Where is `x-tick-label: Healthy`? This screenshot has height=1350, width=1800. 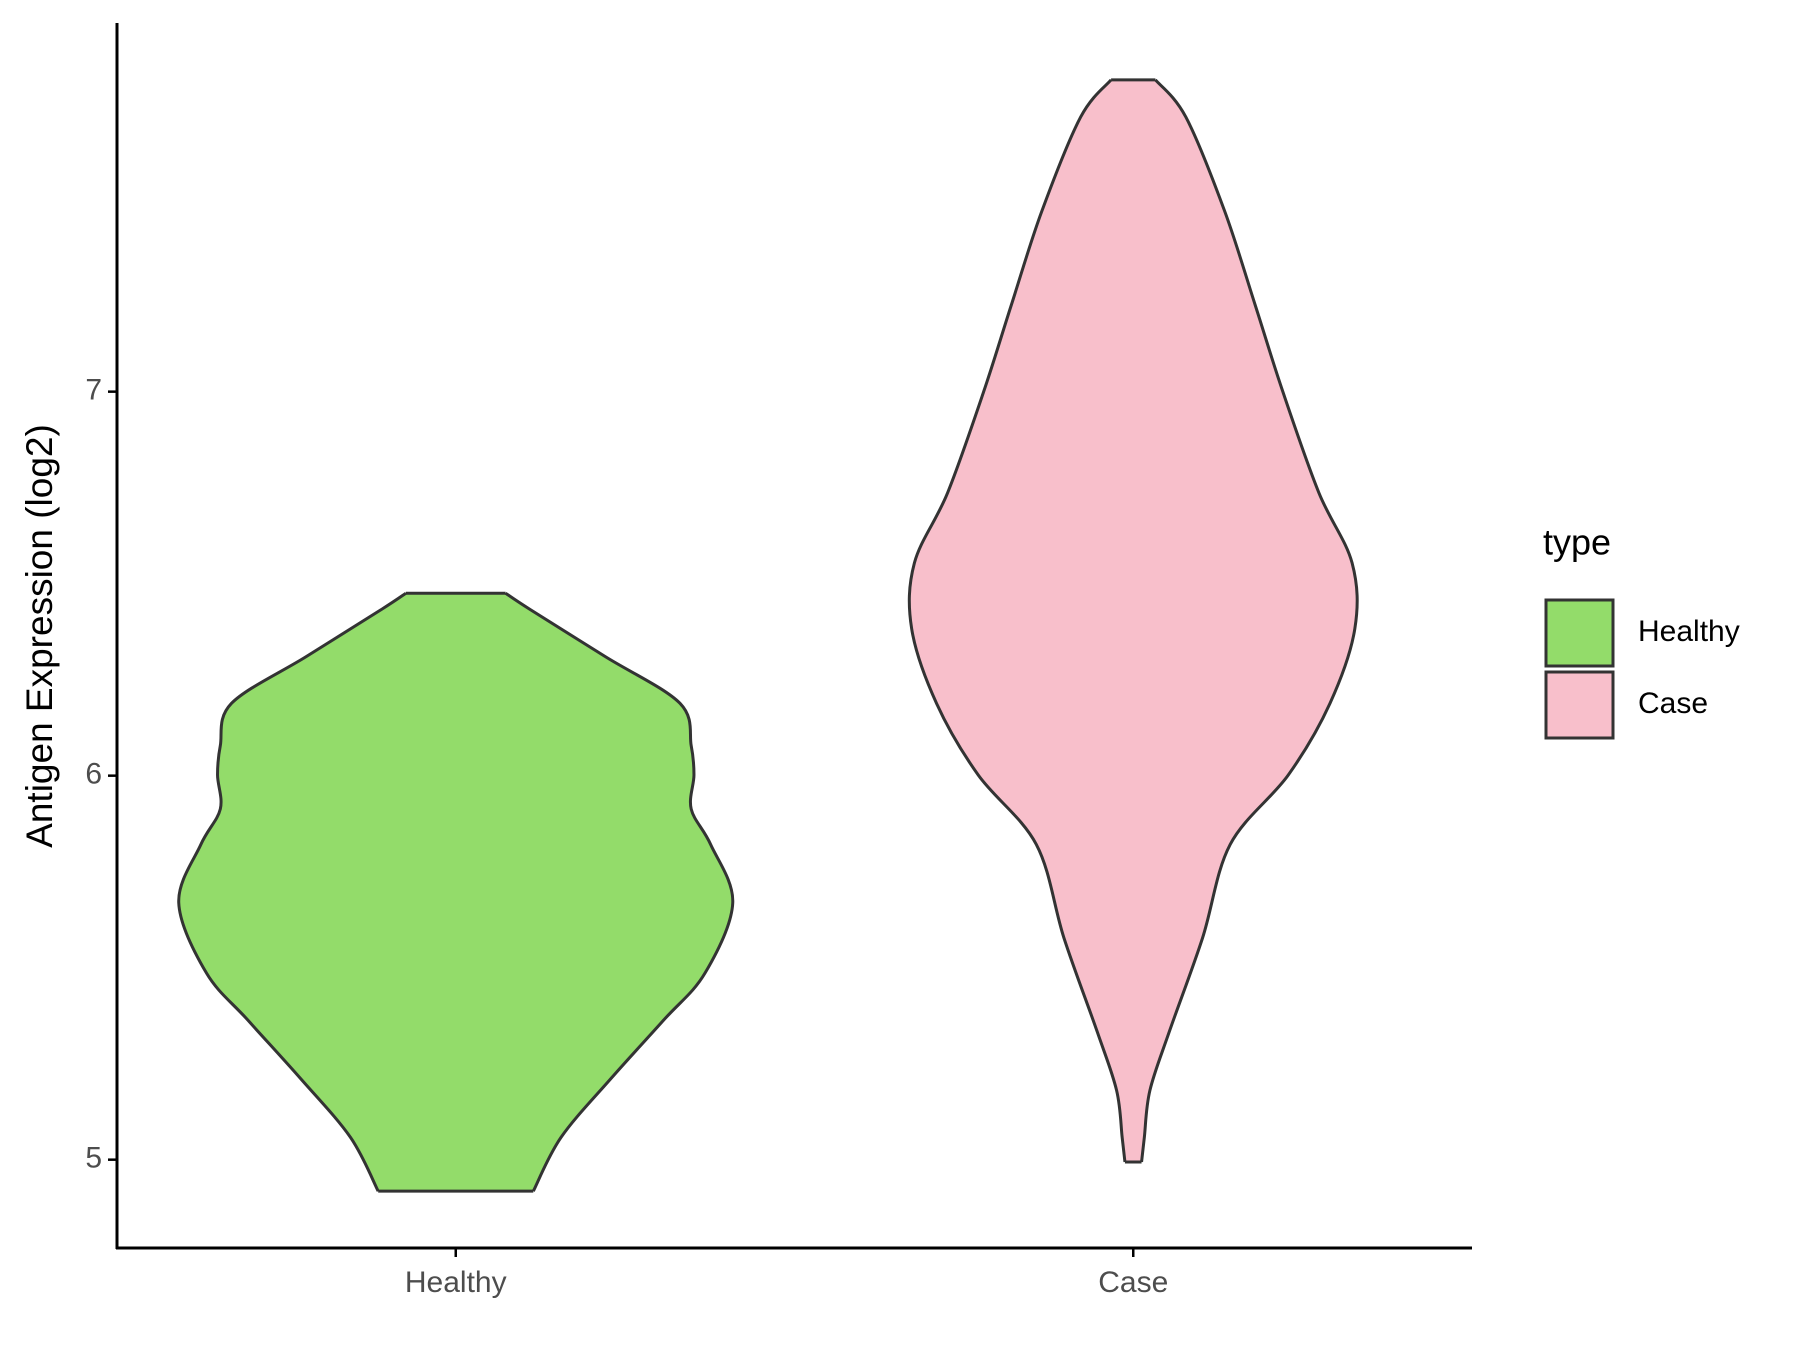
x-tick-label: Healthy is located at coordinates (456, 1282).